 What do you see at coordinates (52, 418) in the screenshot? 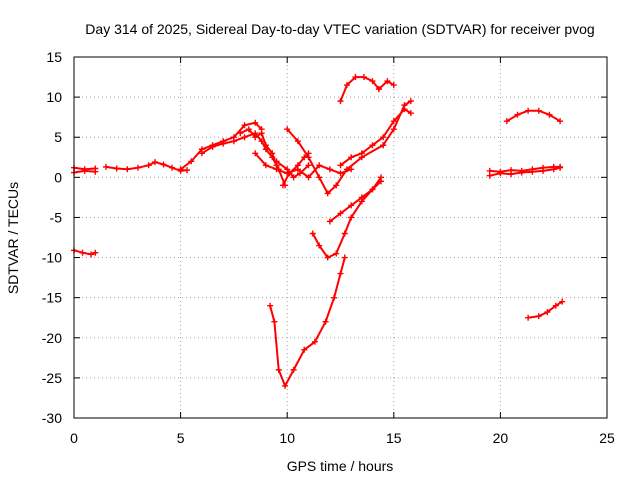
I see `y-tick-label: -30` at bounding box center [52, 418].